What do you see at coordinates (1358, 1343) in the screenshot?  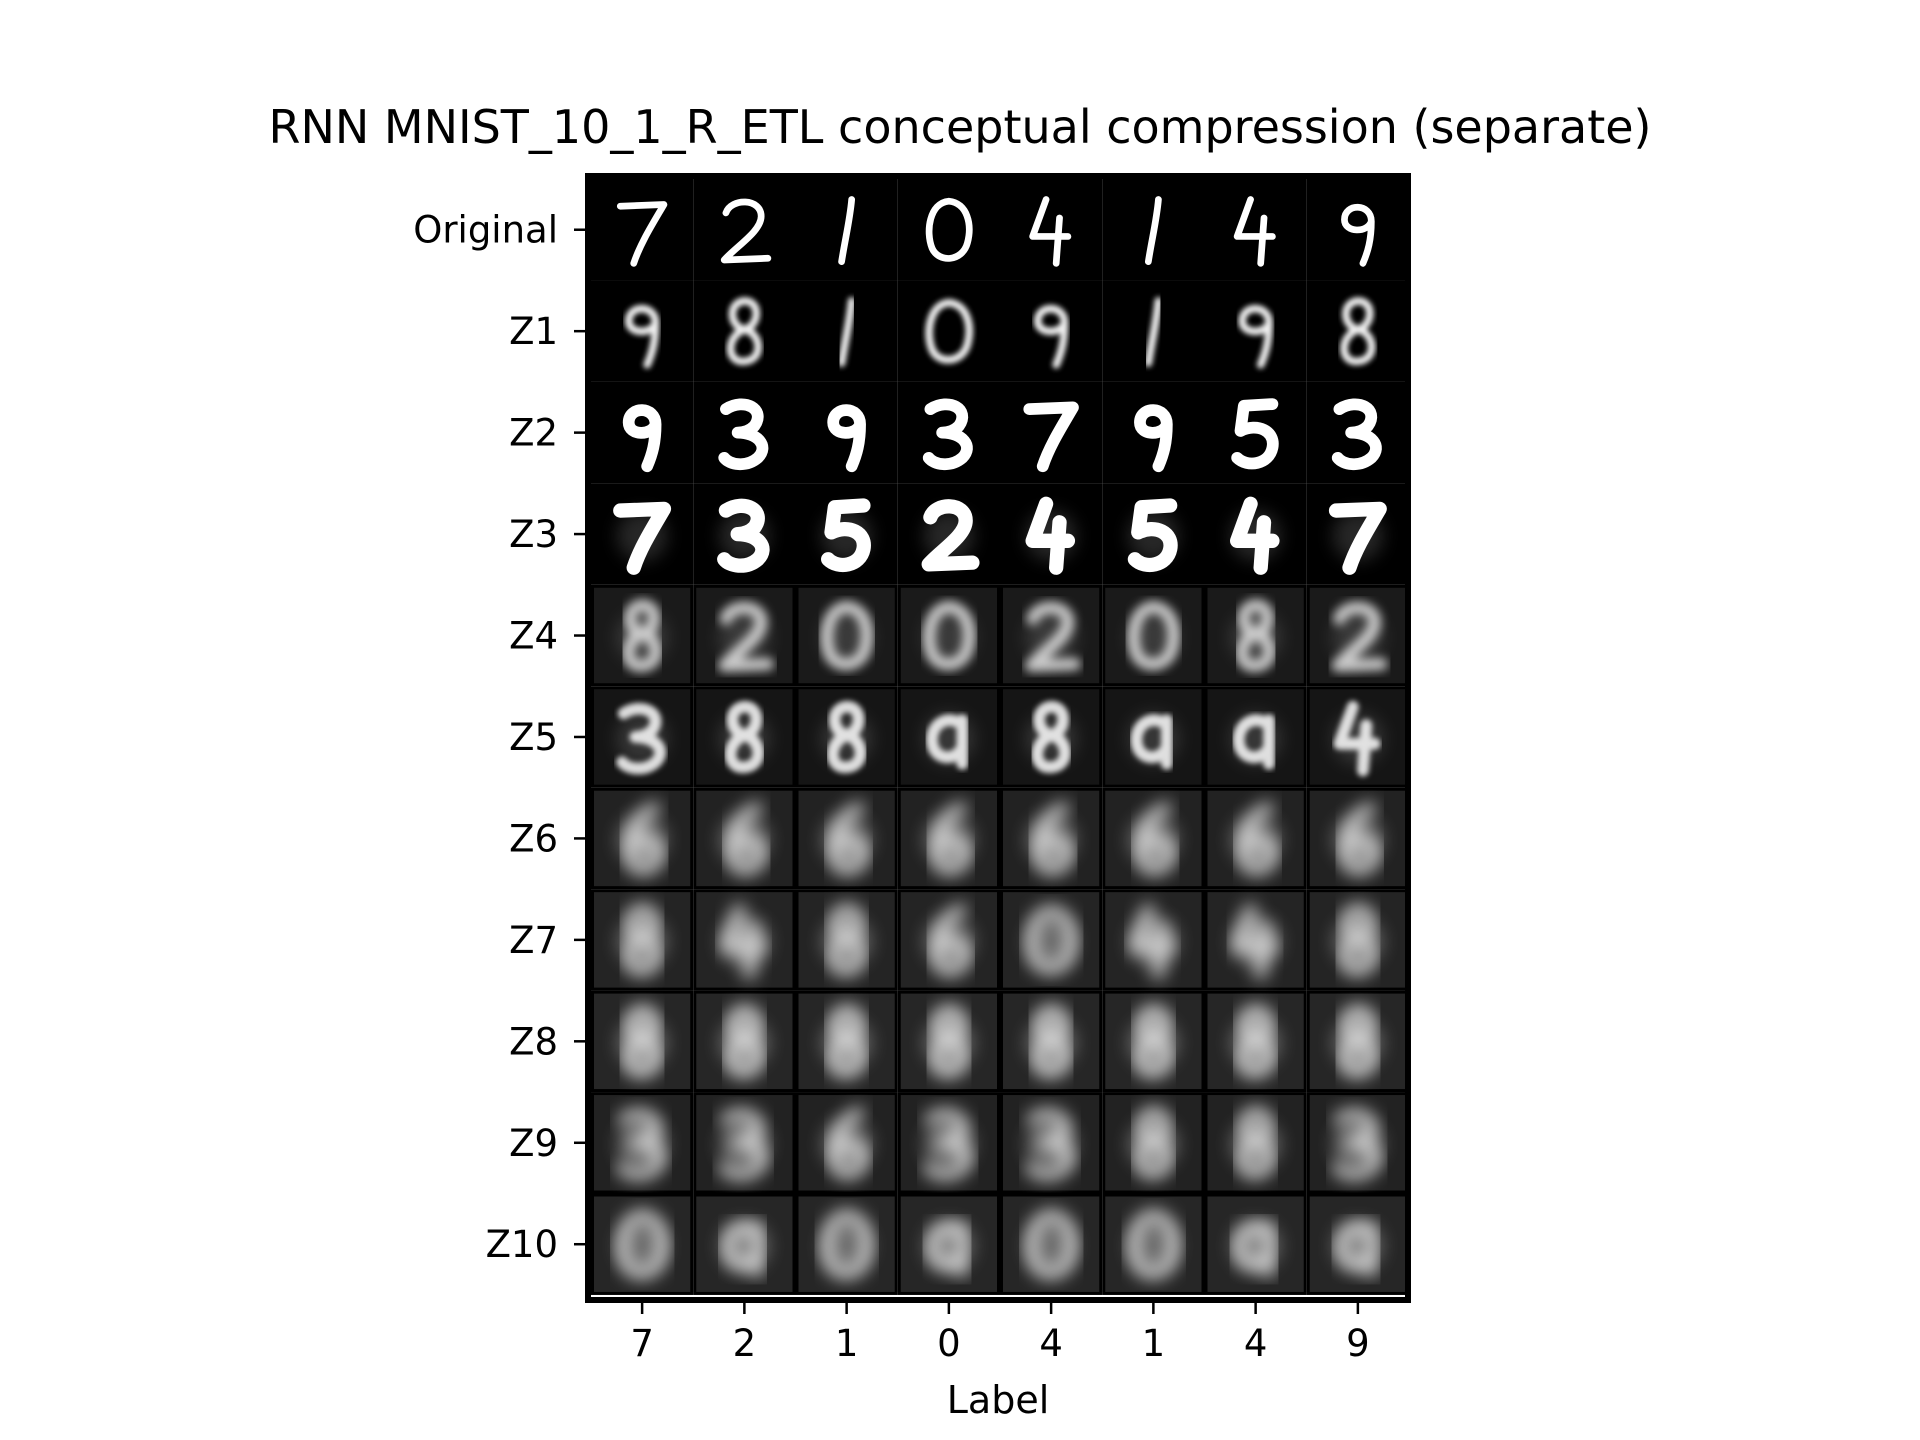 I see `x-tick-label: 9` at bounding box center [1358, 1343].